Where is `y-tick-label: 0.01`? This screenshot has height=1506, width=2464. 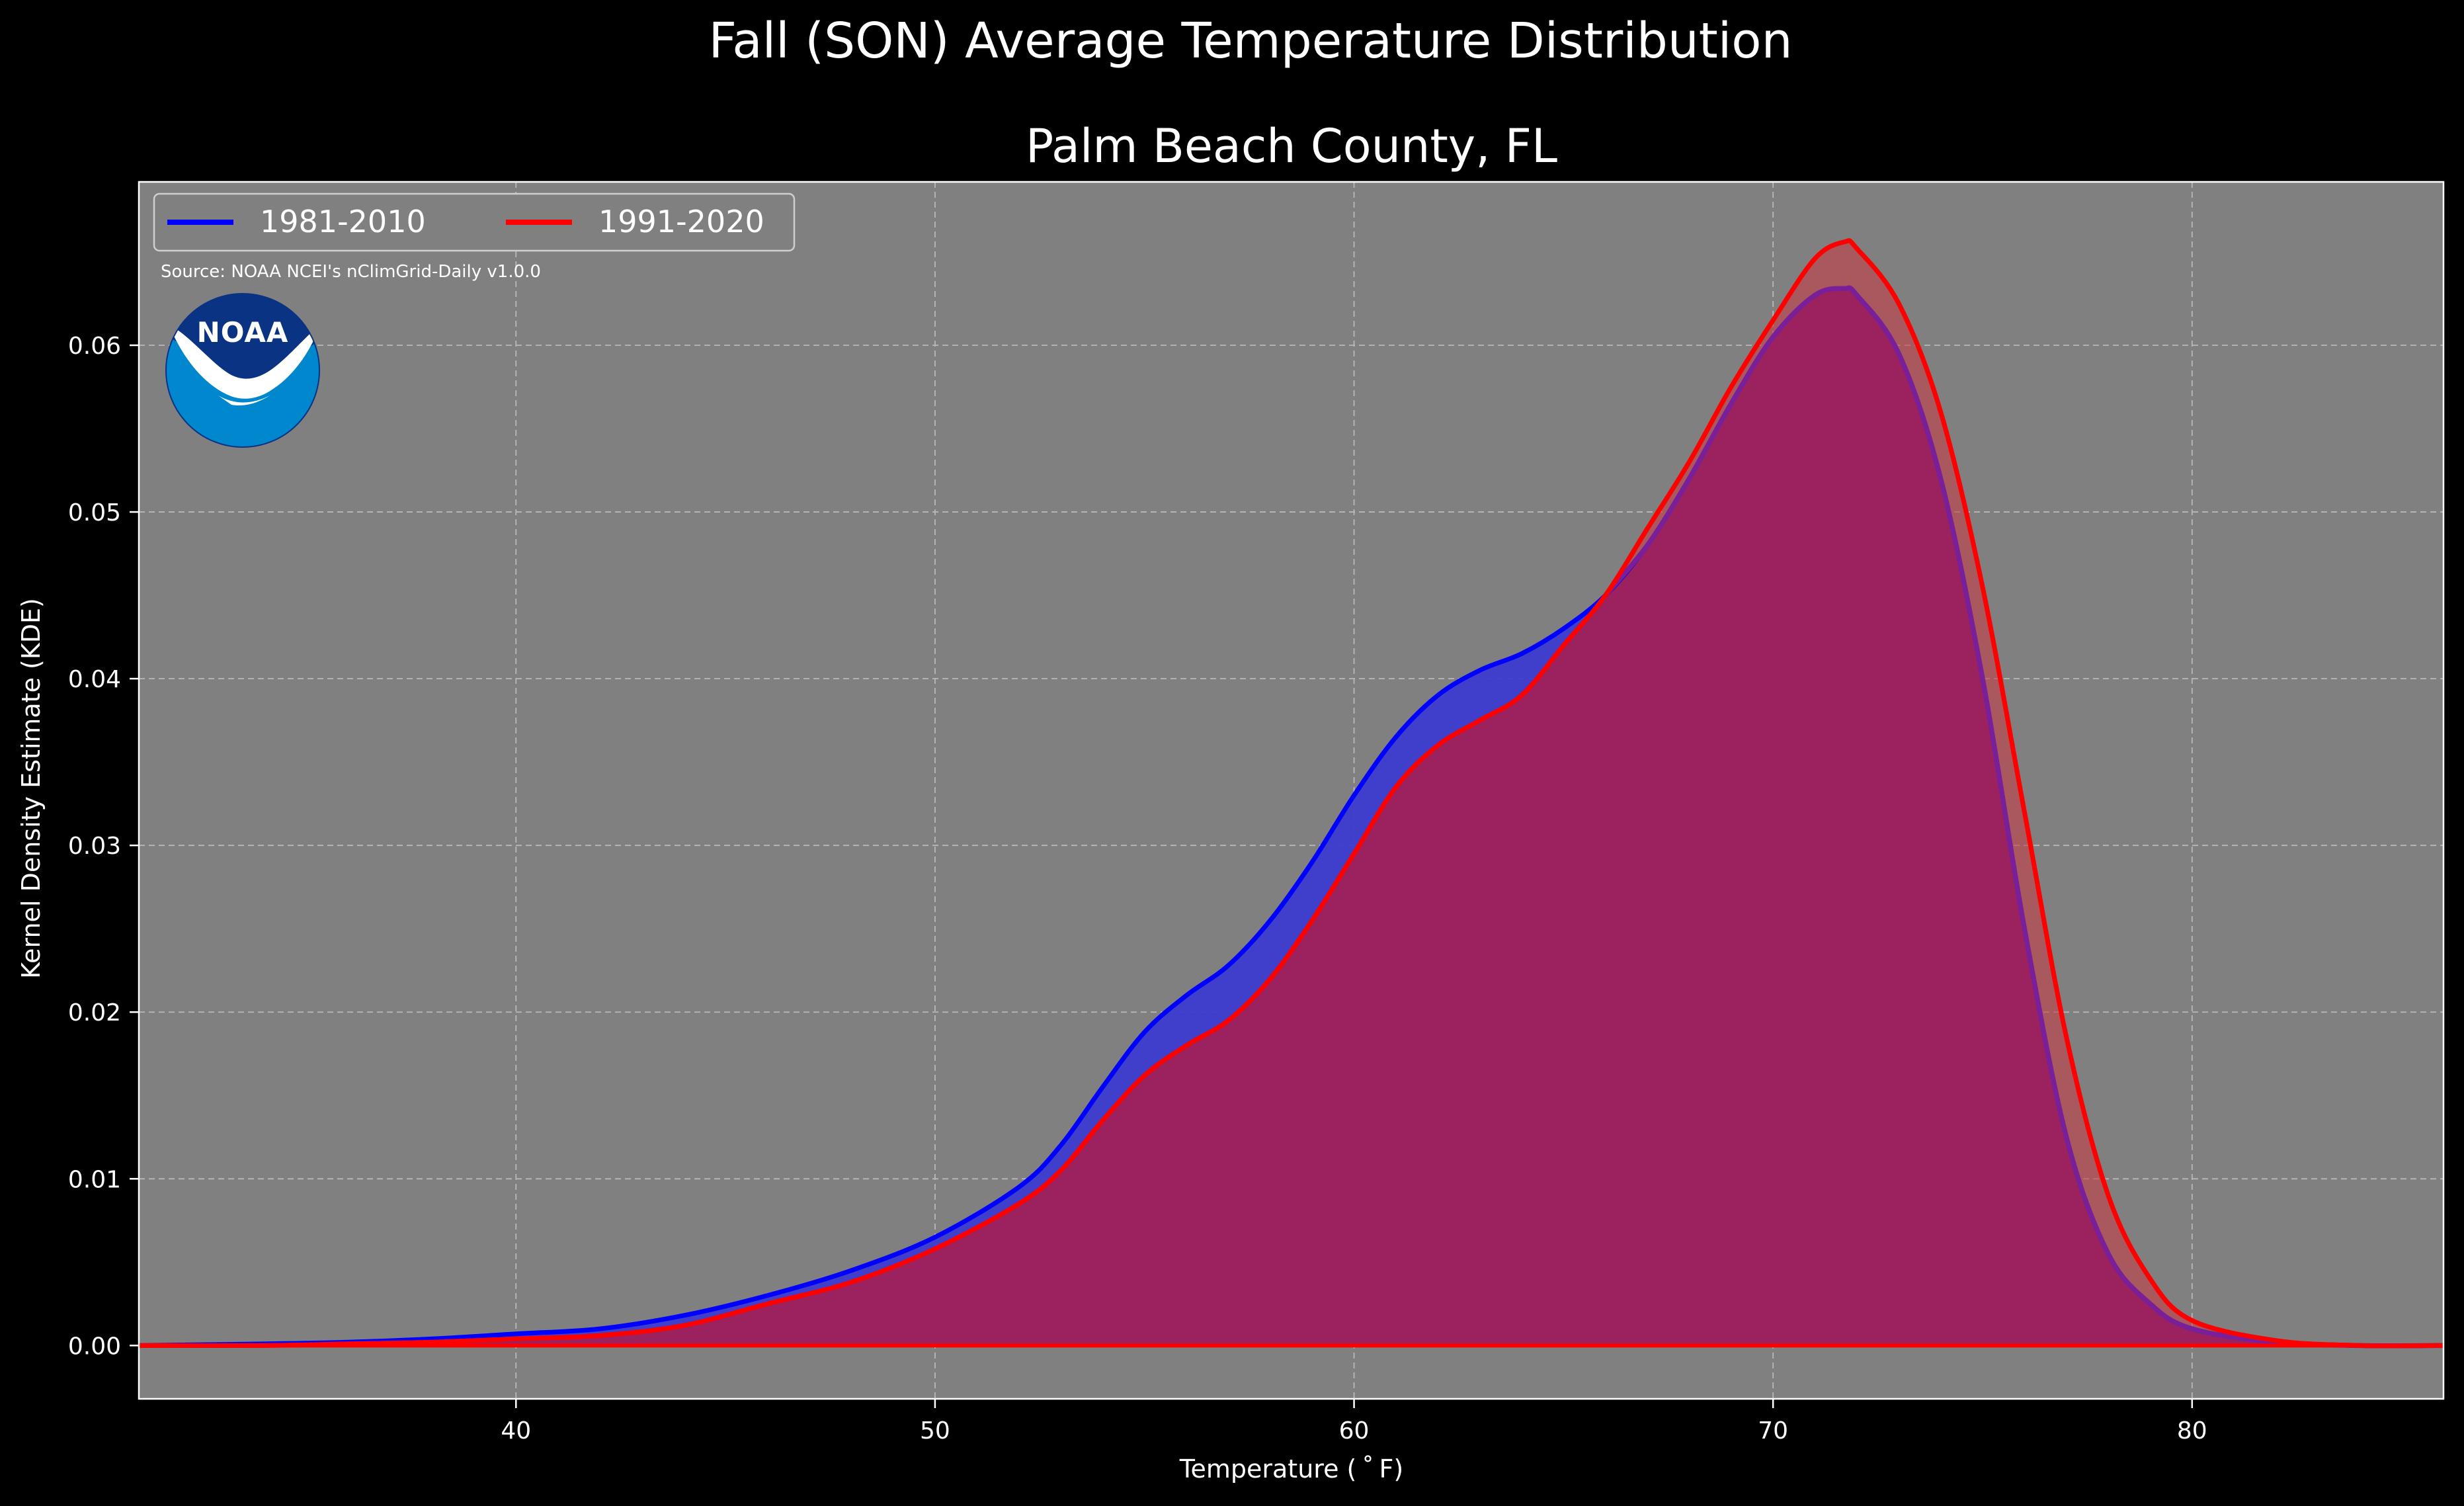 y-tick-label: 0.01 is located at coordinates (95, 1179).